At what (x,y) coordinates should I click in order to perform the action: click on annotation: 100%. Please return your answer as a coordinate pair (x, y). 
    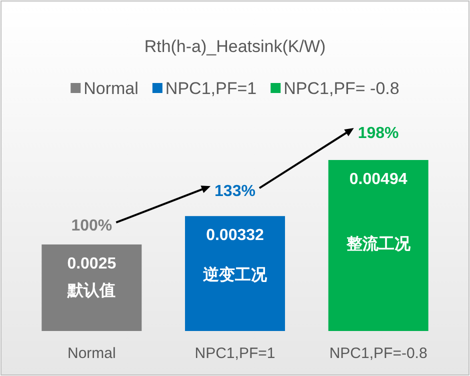
    Looking at the image, I should click on (91, 225).